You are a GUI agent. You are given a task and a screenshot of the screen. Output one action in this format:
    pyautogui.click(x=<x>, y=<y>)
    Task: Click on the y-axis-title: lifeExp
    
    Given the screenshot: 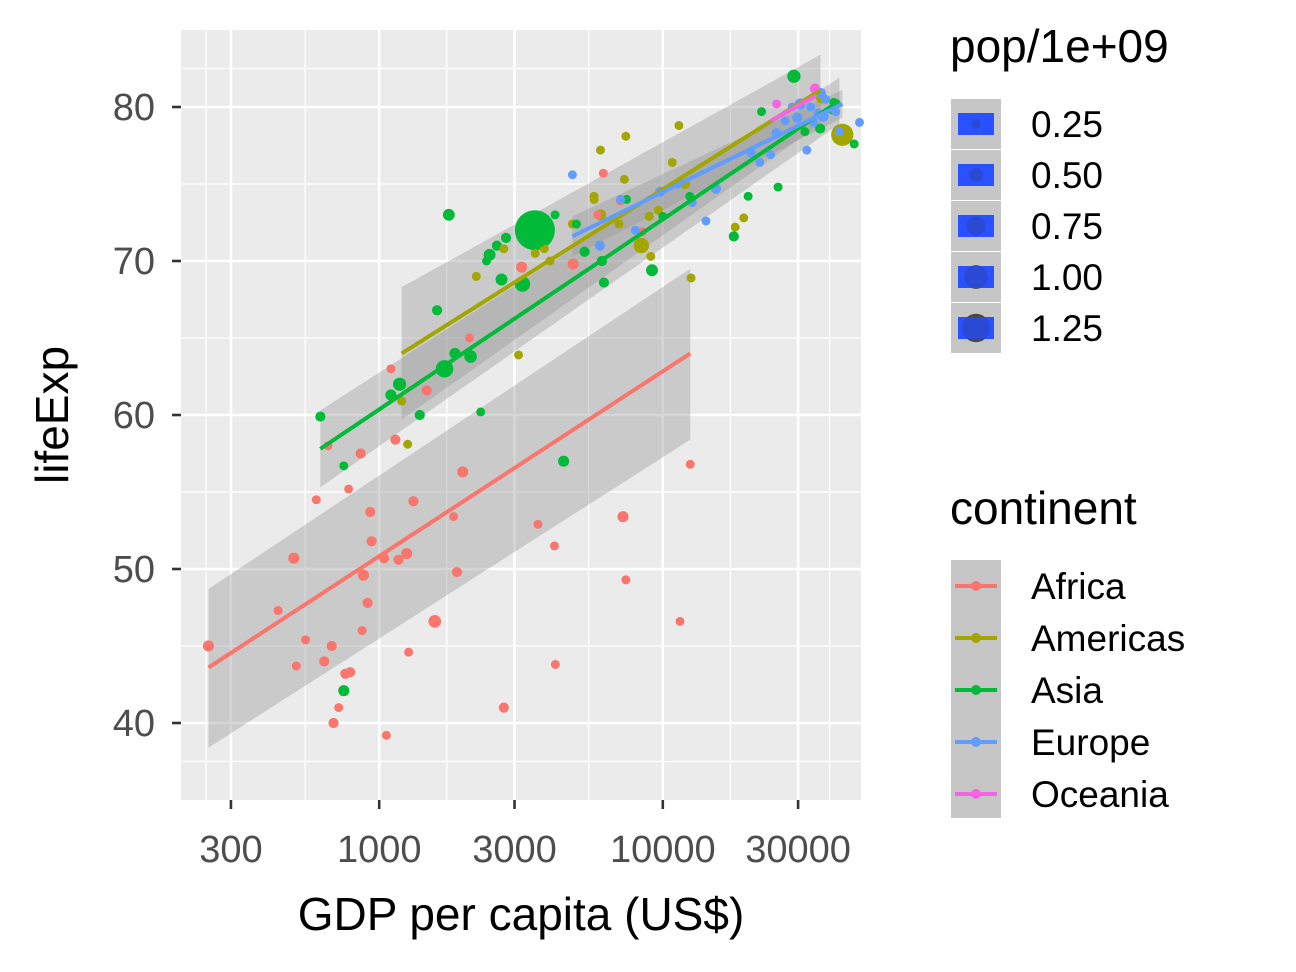 What is the action you would take?
    pyautogui.click(x=52, y=415)
    